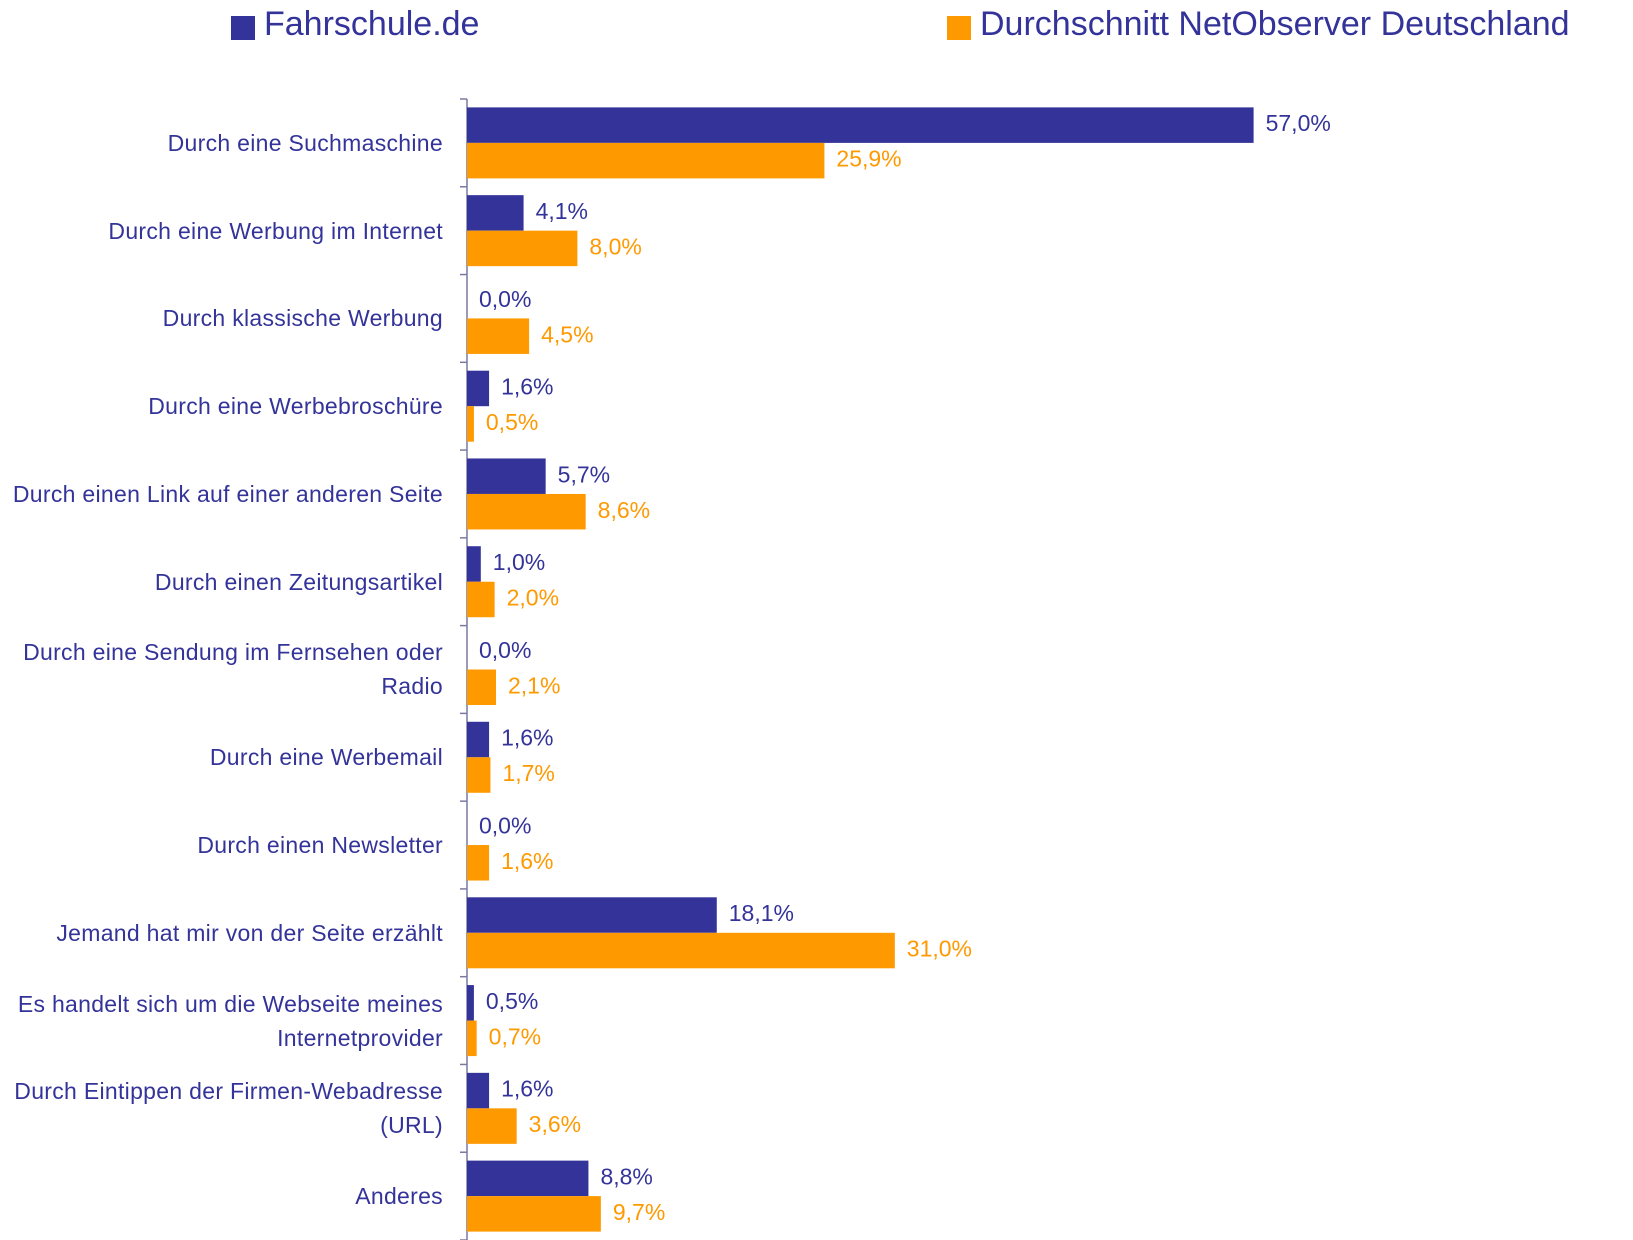 This screenshot has height=1240, width=1633. What do you see at coordinates (624, 510) in the screenshot?
I see `value-label: 8,6%` at bounding box center [624, 510].